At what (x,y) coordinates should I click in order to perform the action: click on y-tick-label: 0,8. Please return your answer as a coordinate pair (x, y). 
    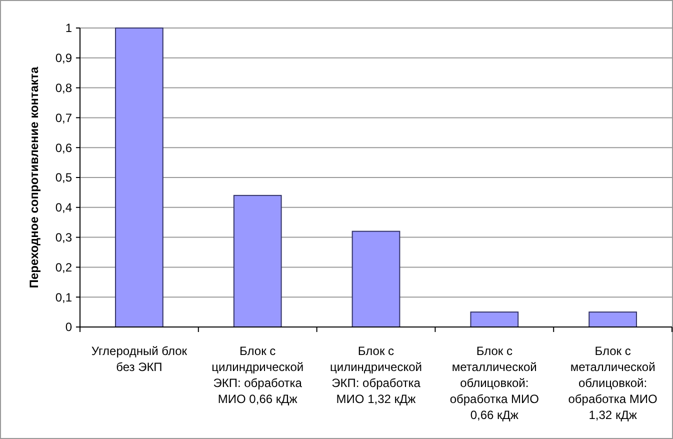
    Looking at the image, I should click on (63, 88).